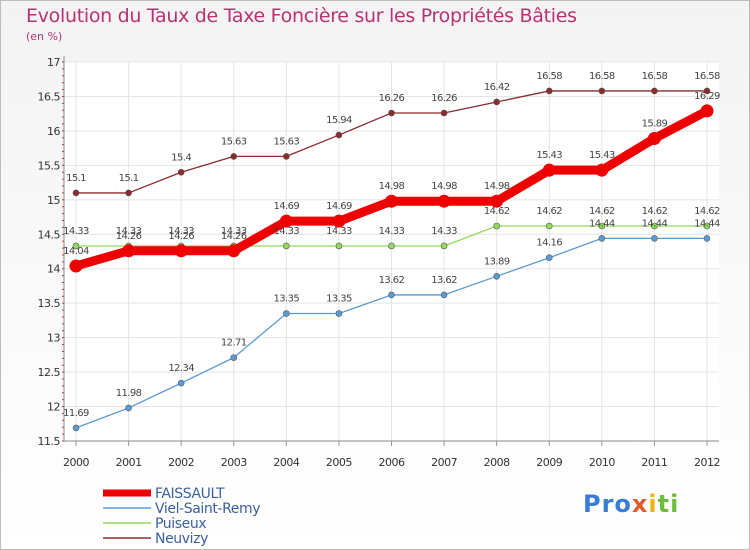 This screenshot has width=750, height=550. Describe the element at coordinates (49, 303) in the screenshot. I see `y-tick-label: 13.5` at that location.